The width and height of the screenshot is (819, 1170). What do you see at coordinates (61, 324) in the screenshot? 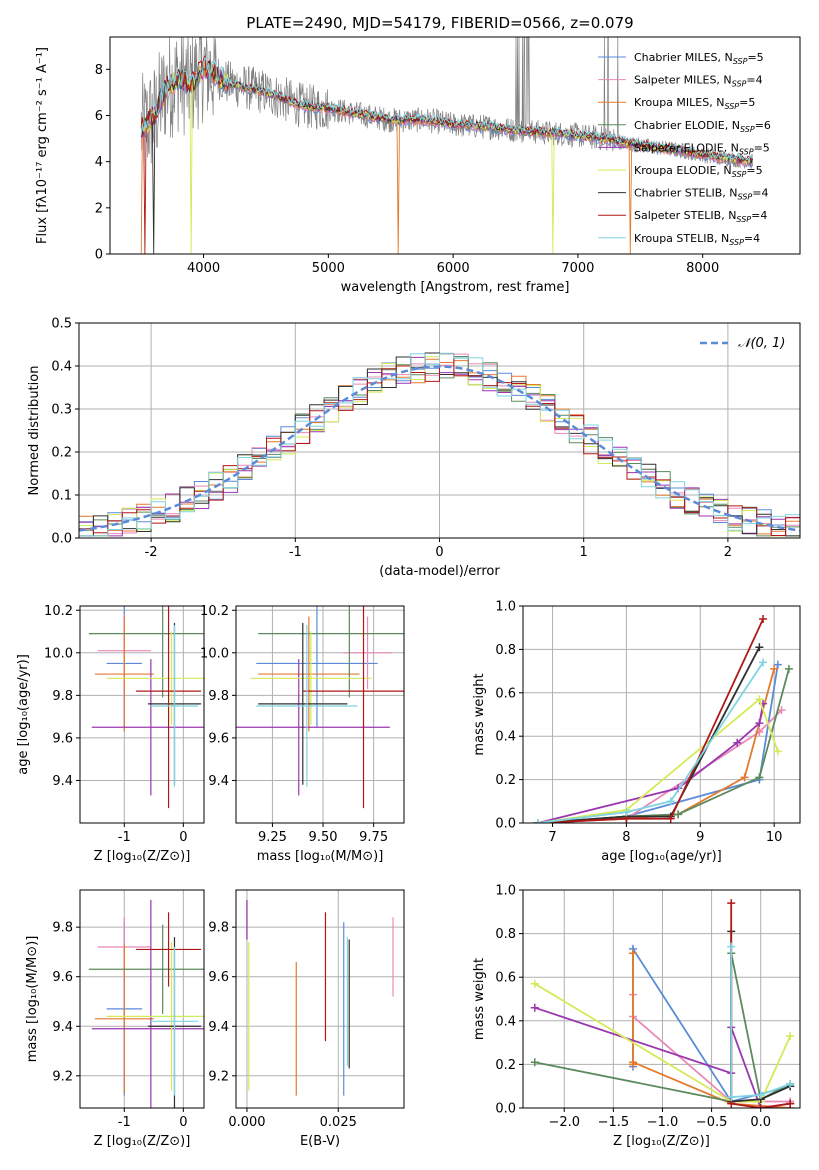
I see `y-tick-label: 0.5` at bounding box center [61, 324].